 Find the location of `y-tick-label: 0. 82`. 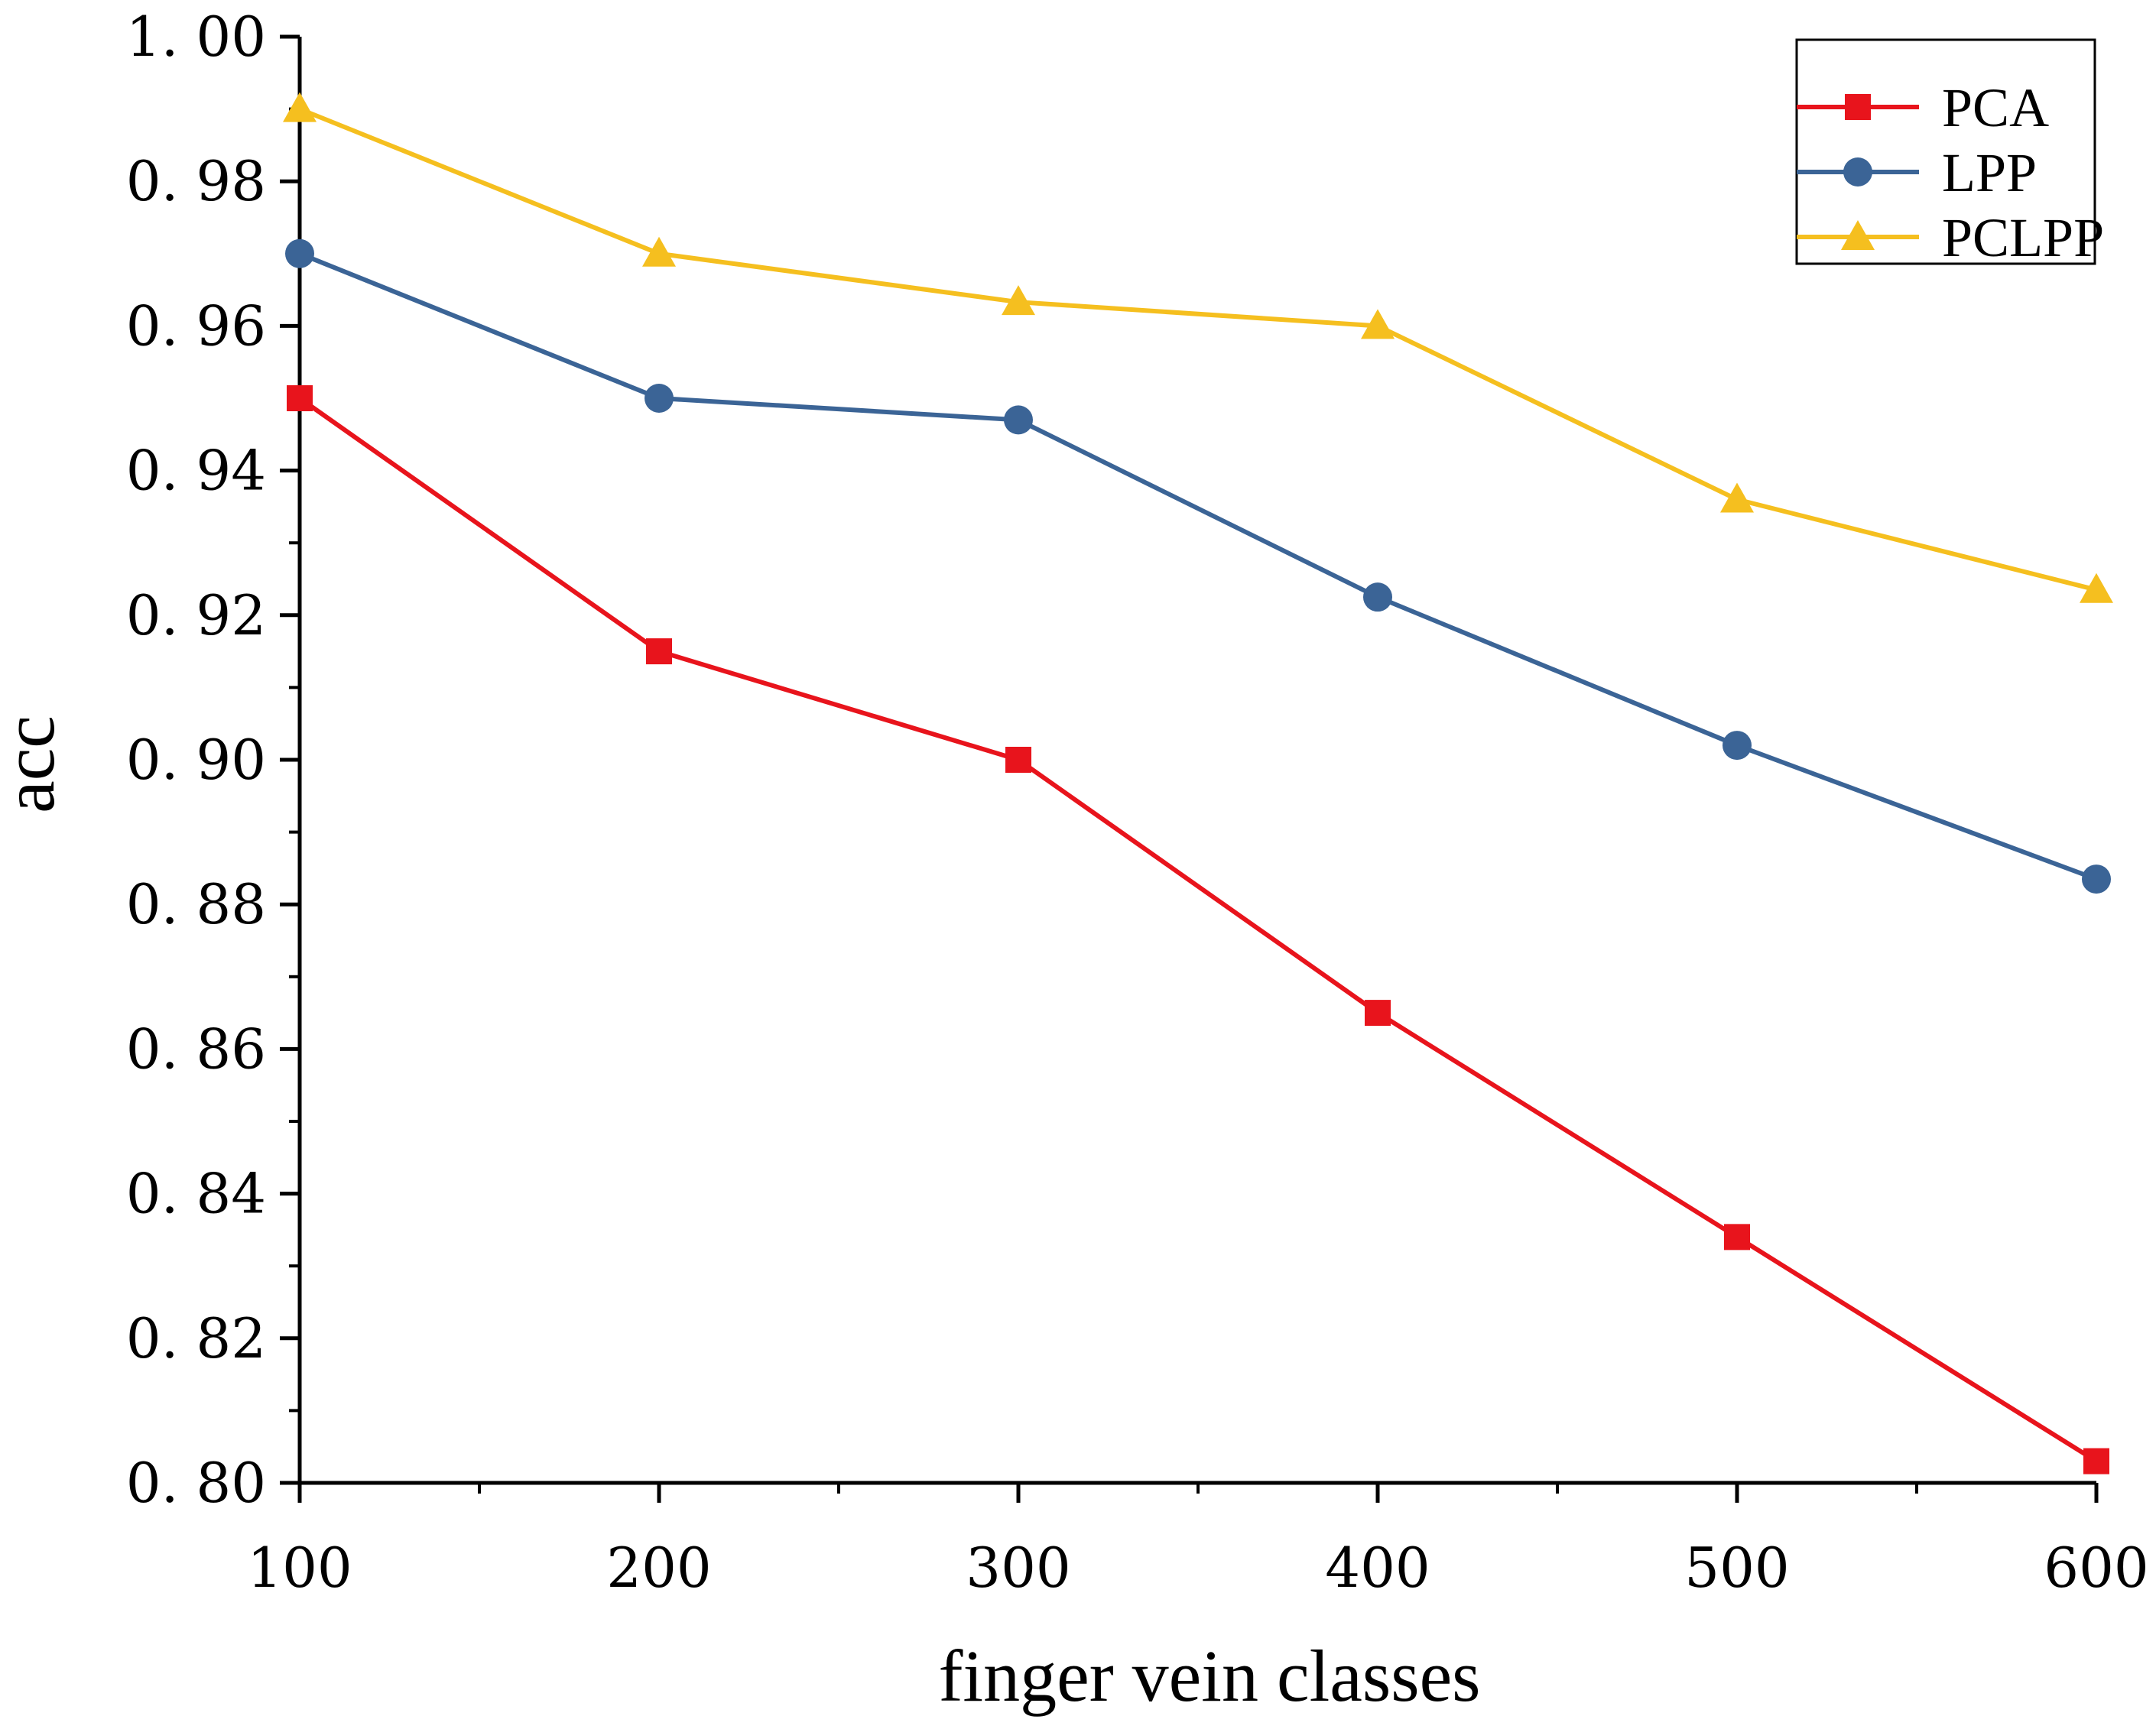

y-tick-label: 0. 82 is located at coordinates (196, 1338).